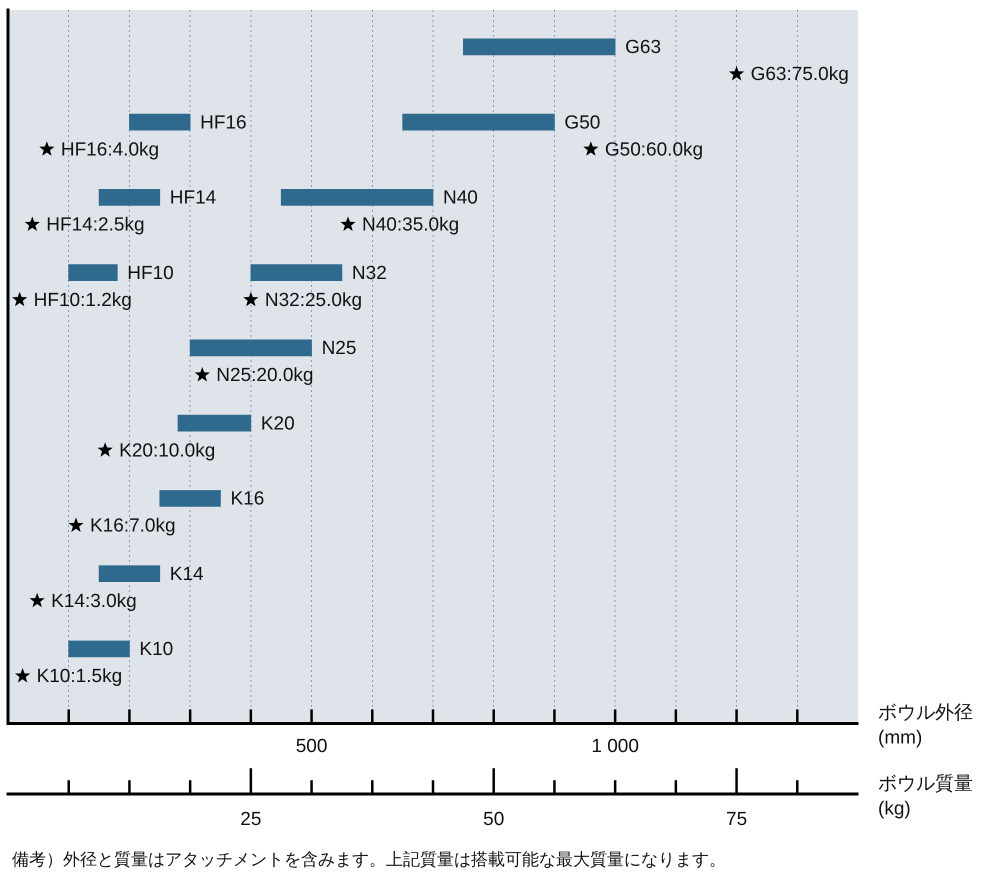  I want to click on data-label: HF16, so click(223, 123).